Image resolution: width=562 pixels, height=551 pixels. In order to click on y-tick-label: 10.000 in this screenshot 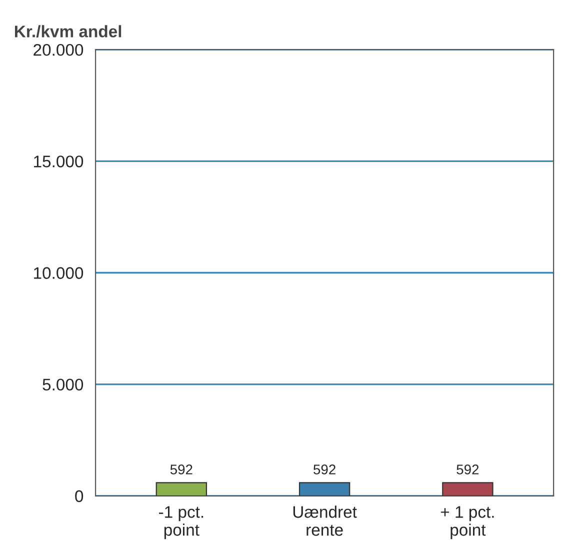, I will do `click(59, 273)`.